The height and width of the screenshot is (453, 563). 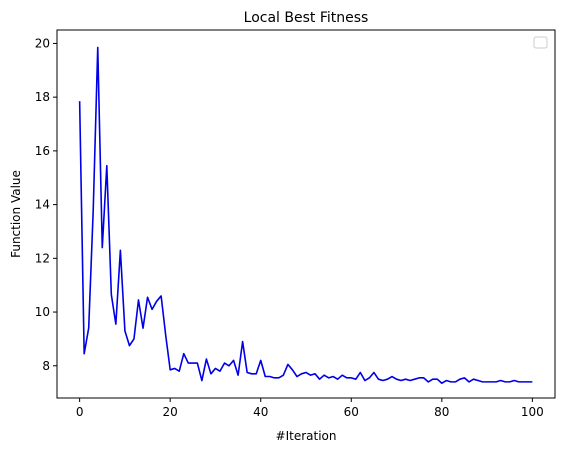 What do you see at coordinates (16, 214) in the screenshot?
I see `y-axis-title: Function Value` at bounding box center [16, 214].